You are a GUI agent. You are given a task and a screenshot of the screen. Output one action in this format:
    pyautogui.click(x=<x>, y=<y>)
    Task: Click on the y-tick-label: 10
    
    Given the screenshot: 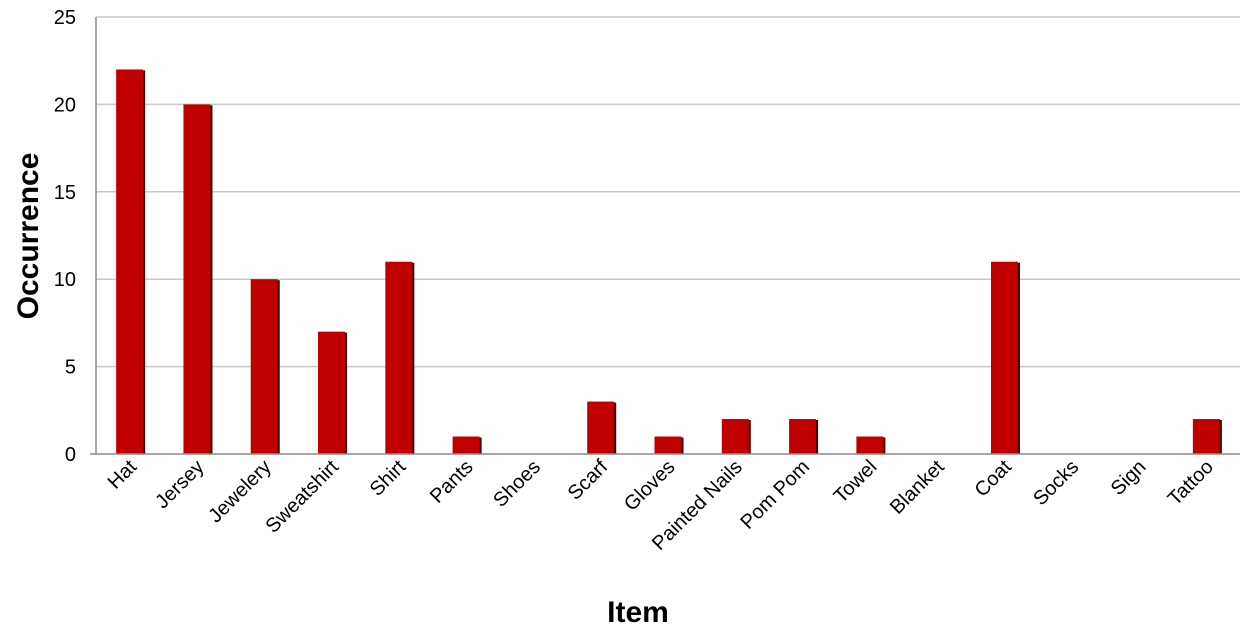 What is the action you would take?
    pyautogui.click(x=65, y=280)
    